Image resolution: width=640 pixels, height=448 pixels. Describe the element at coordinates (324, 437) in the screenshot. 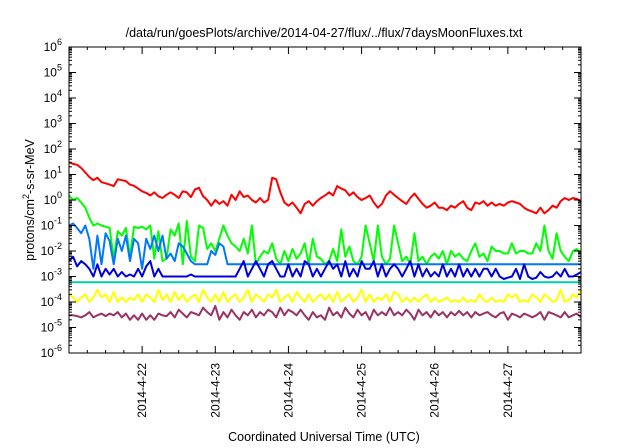

I see `x-axis-label: Coordinated Universal Time (UTC)` at that location.